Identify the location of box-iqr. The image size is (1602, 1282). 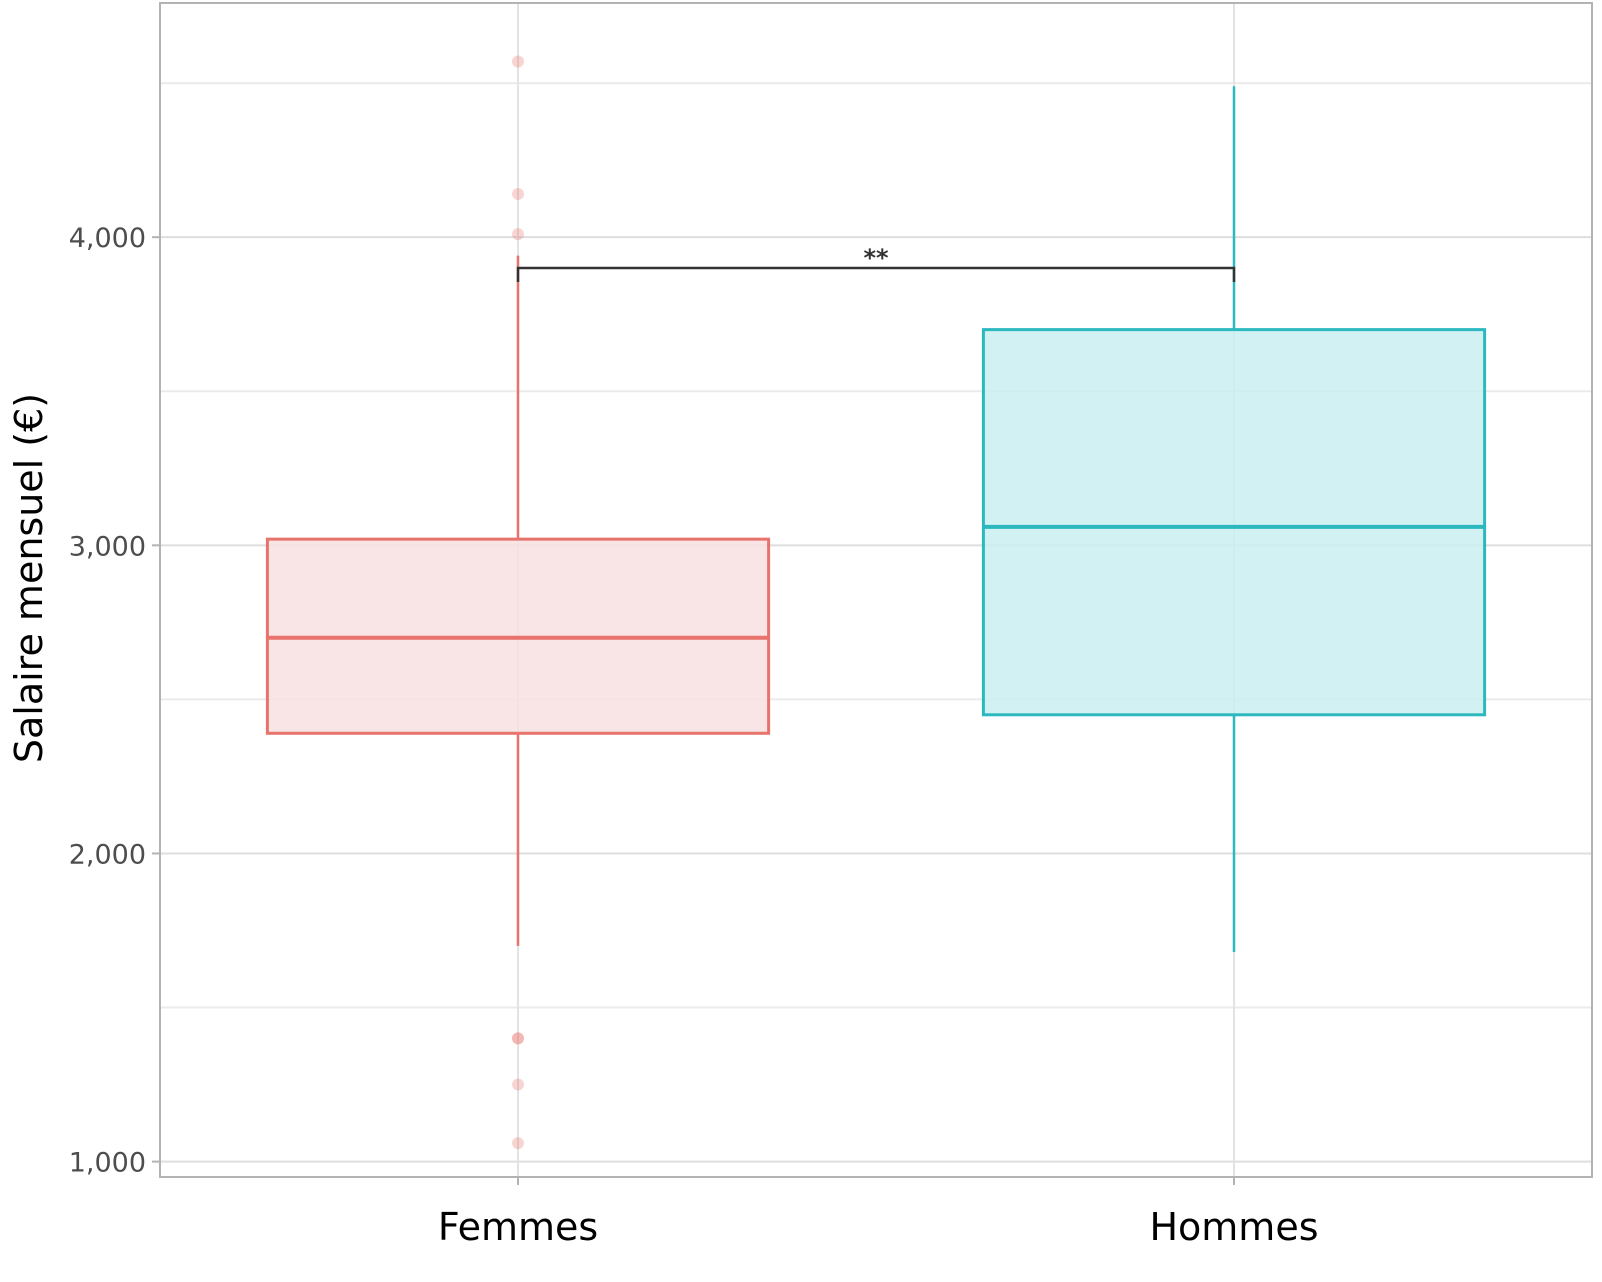
(1234, 522).